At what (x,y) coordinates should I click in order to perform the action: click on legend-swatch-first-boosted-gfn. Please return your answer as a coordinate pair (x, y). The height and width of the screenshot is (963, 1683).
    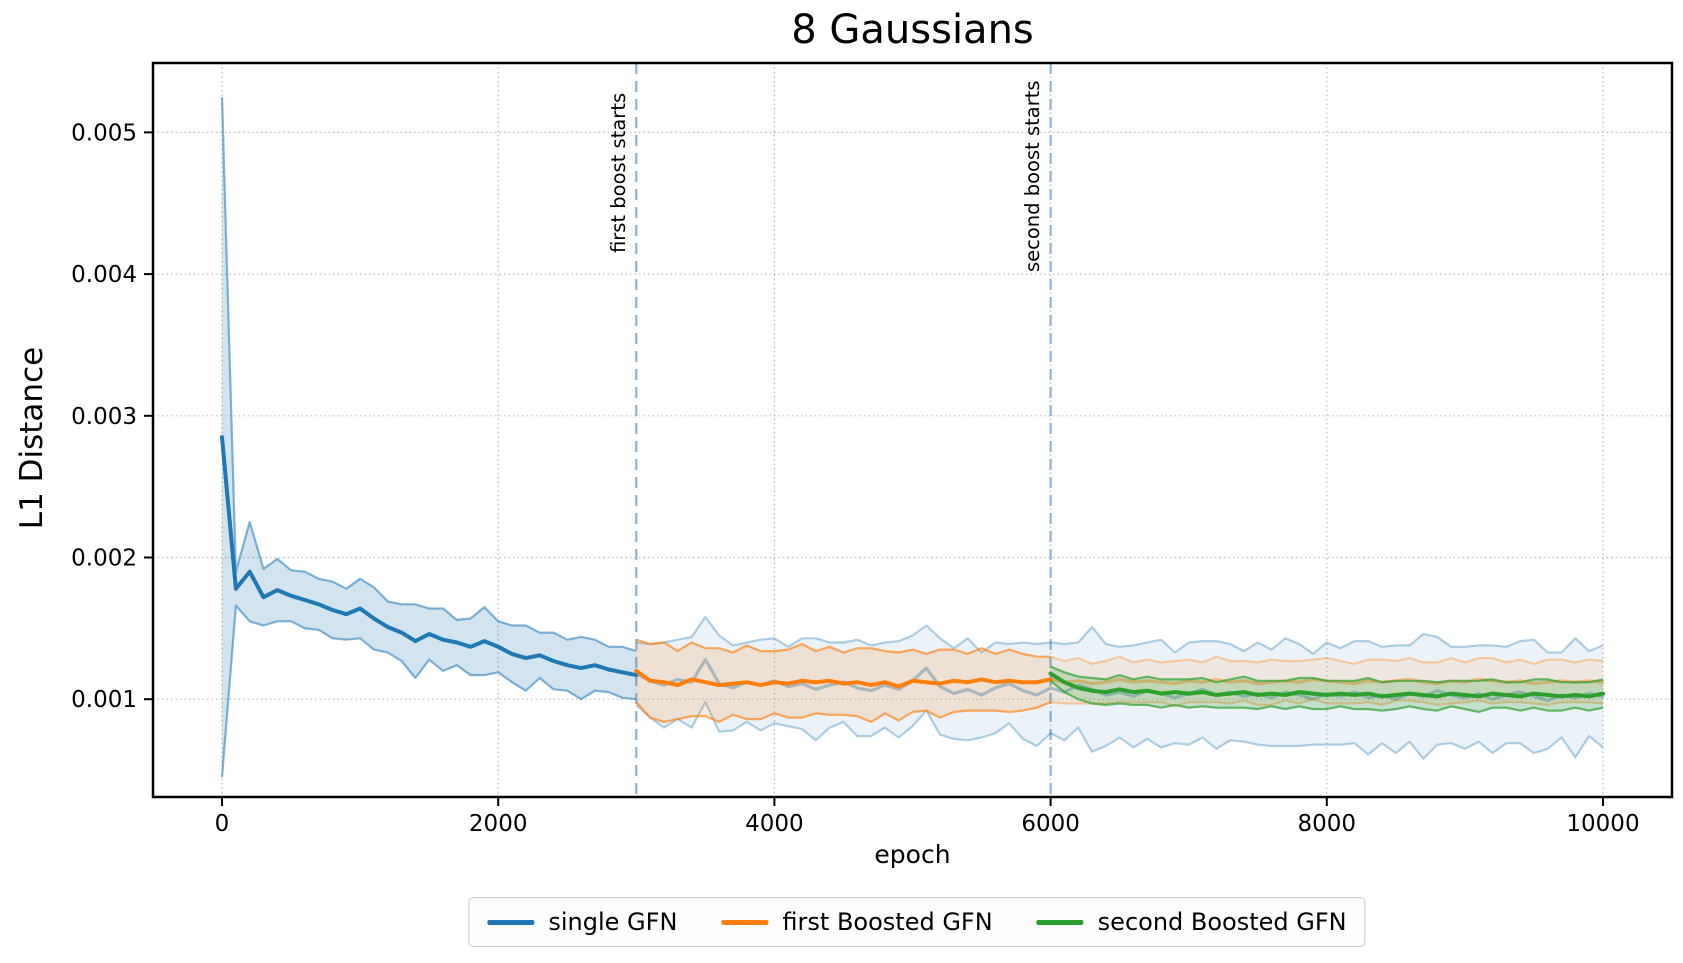
    Looking at the image, I should click on (745, 922).